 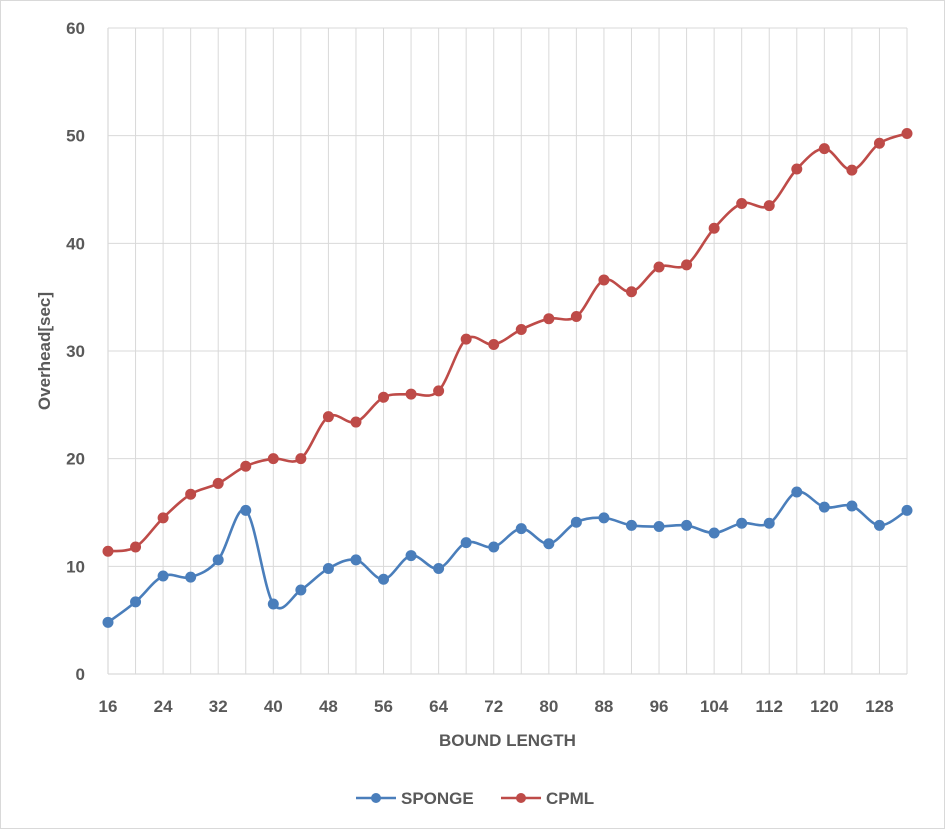 What do you see at coordinates (507, 740) in the screenshot?
I see `x-axis-title: BOUND LENGTH` at bounding box center [507, 740].